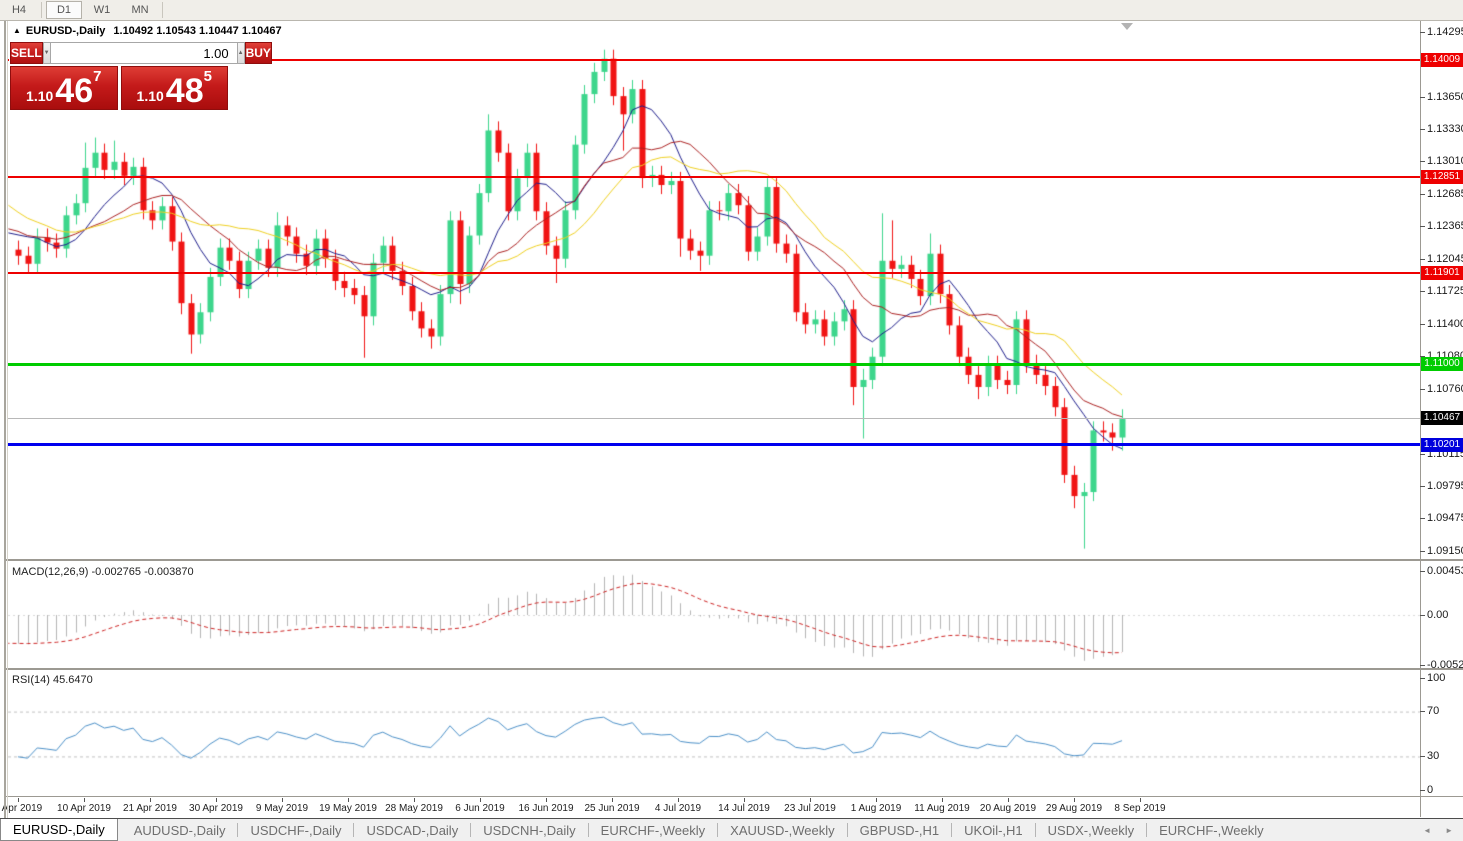  Describe the element at coordinates (21, 808) in the screenshot. I see `date-tick-label: 1 Apr 2019` at that location.